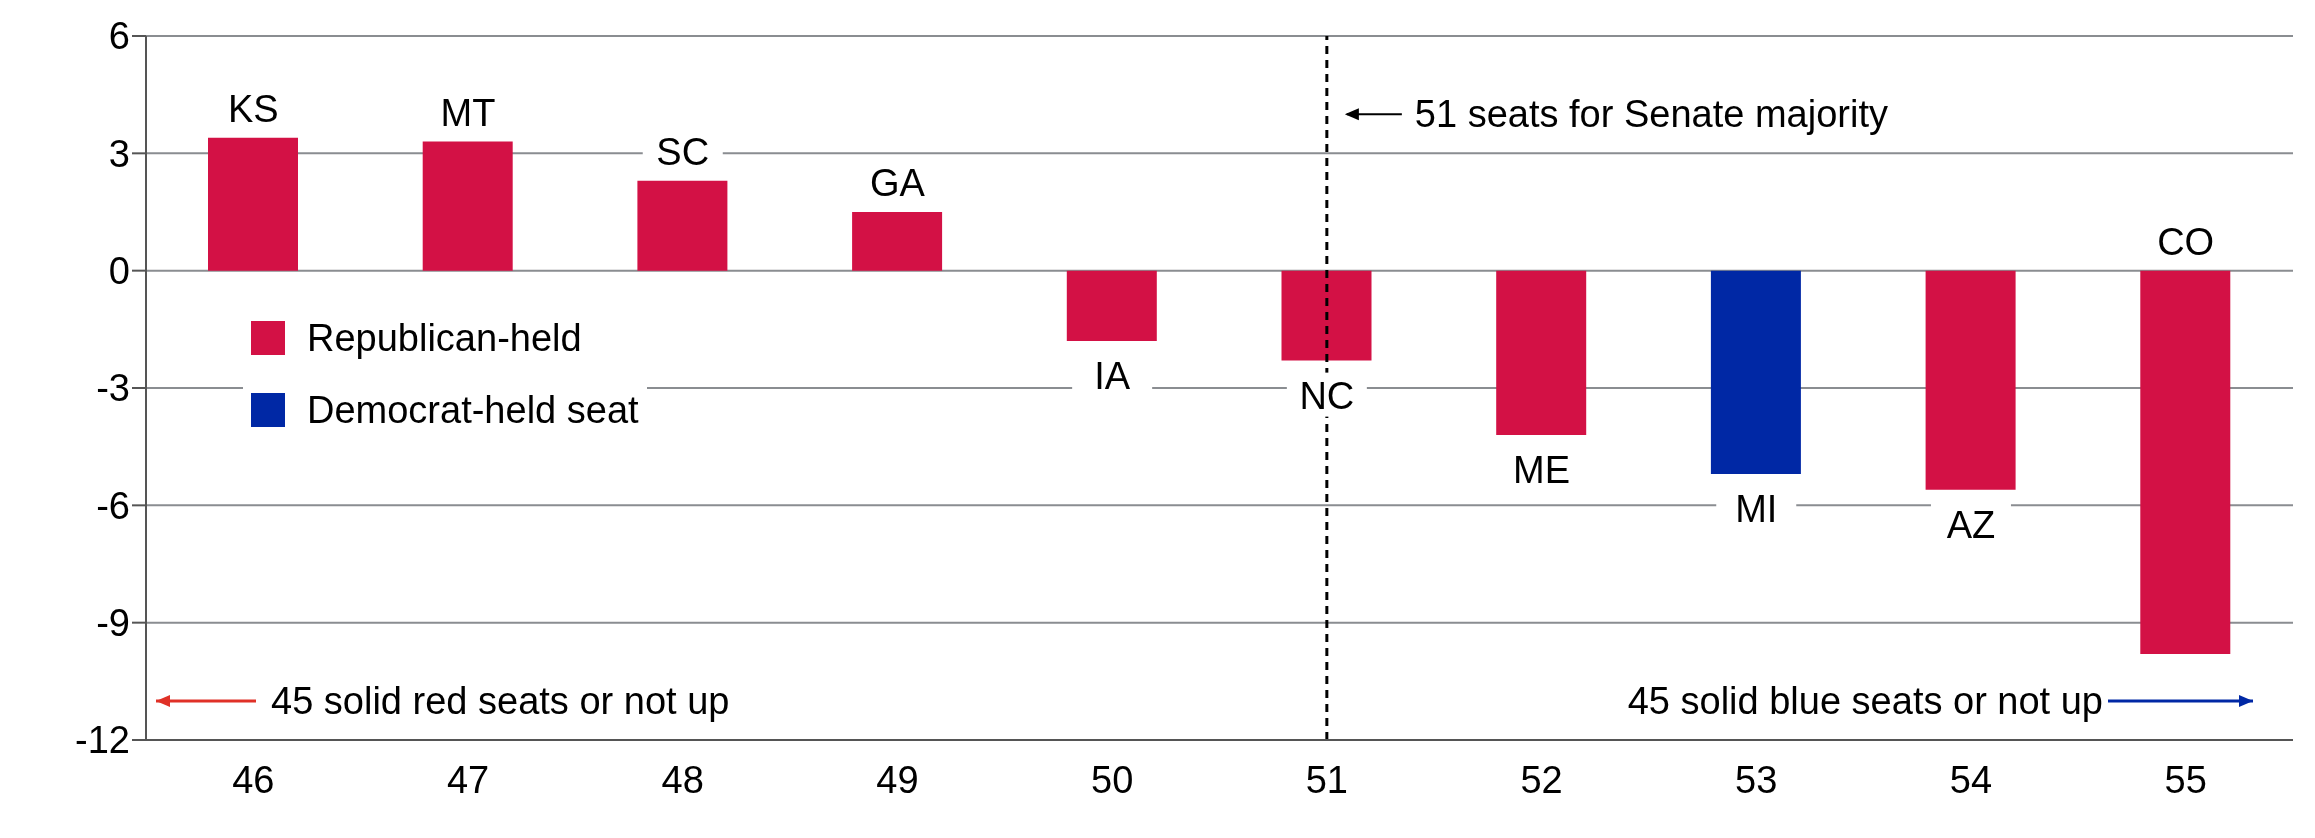 The image size is (2315, 838). Describe the element at coordinates (1541, 779) in the screenshot. I see `x-tick-label: 52` at that location.